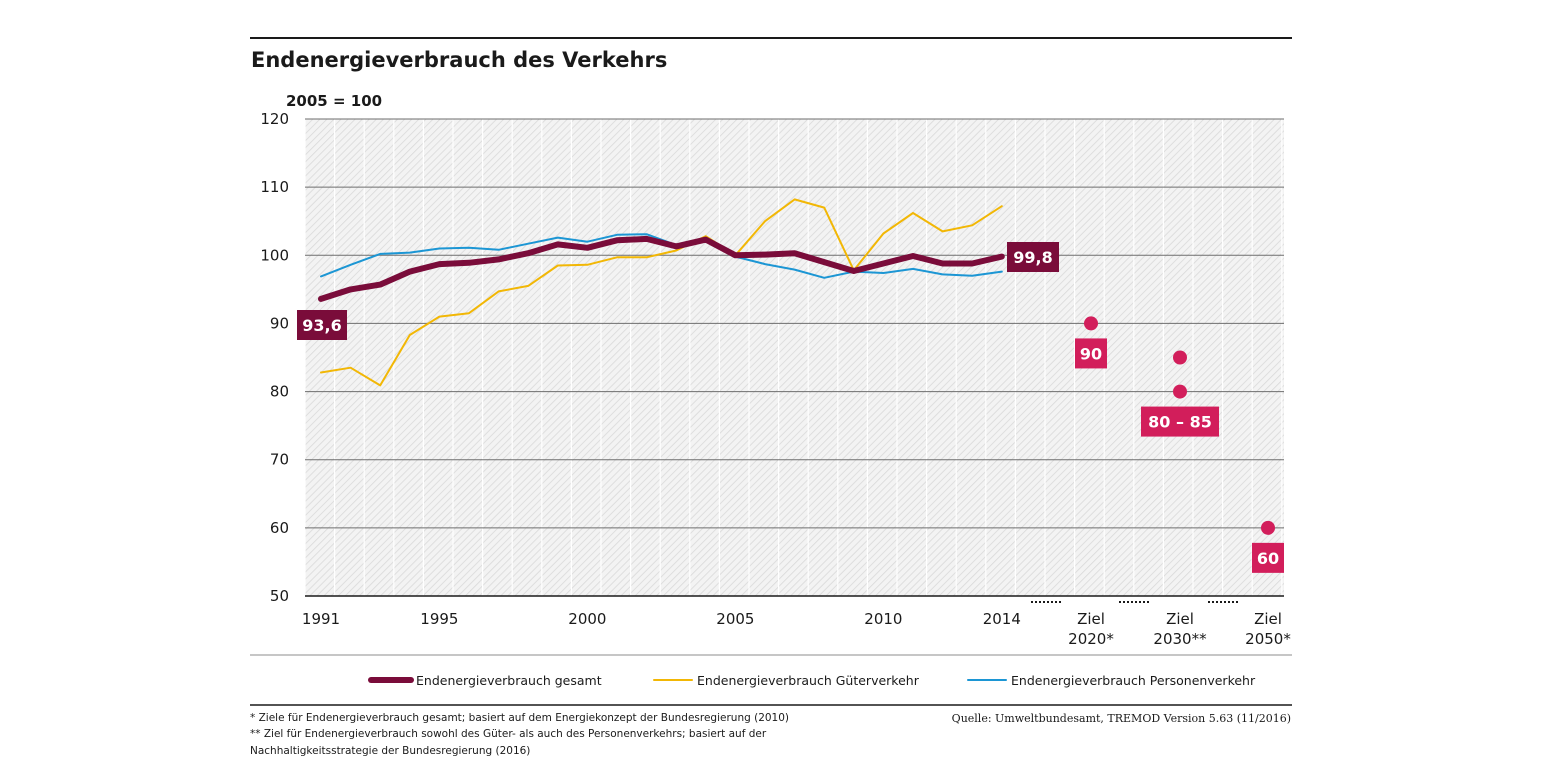 This screenshot has width=1545, height=775. What do you see at coordinates (1268, 629) in the screenshot?
I see `x-tick-label: Ziel 2050*` at bounding box center [1268, 629].